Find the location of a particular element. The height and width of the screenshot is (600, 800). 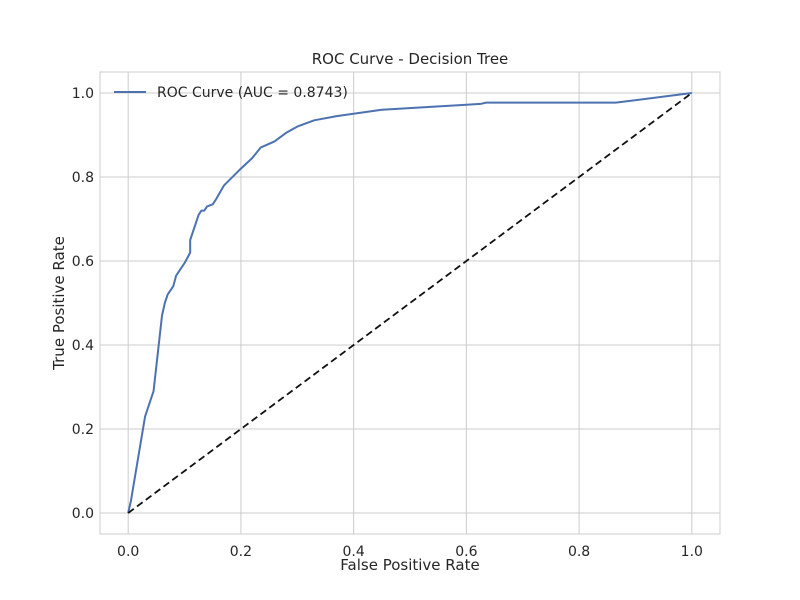

x-tick-label: 0.6 is located at coordinates (466, 552).